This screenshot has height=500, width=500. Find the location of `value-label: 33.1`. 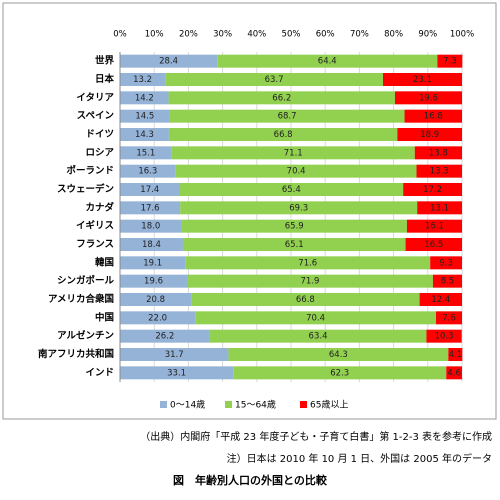

value-label: 33.1 is located at coordinates (176, 373).